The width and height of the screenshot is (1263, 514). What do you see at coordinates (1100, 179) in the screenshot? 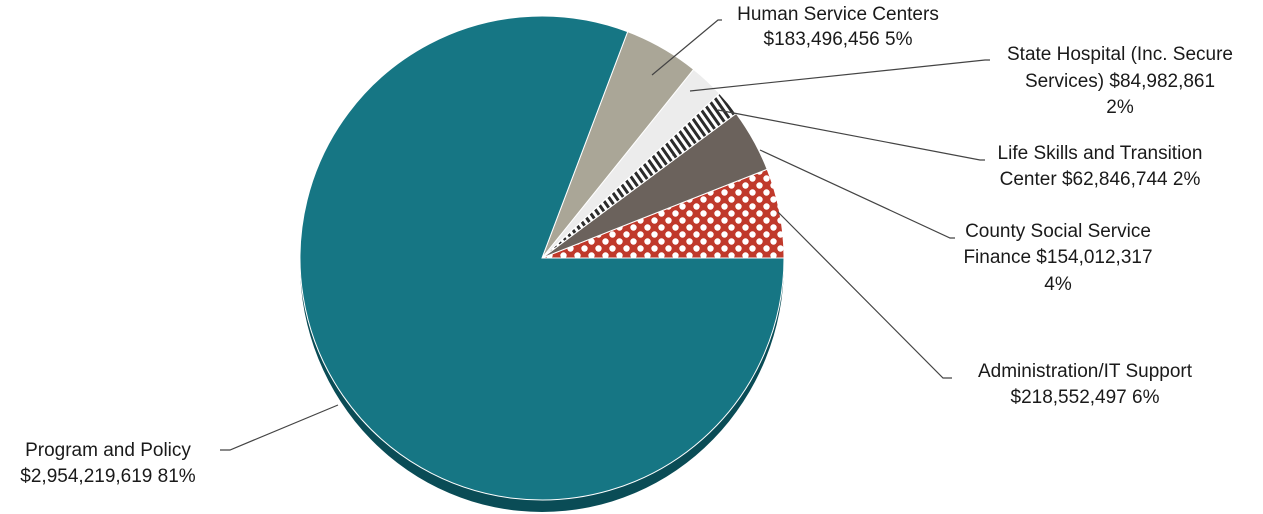
I see `label-life-value: Center $62,846,744 2%` at bounding box center [1100, 179].